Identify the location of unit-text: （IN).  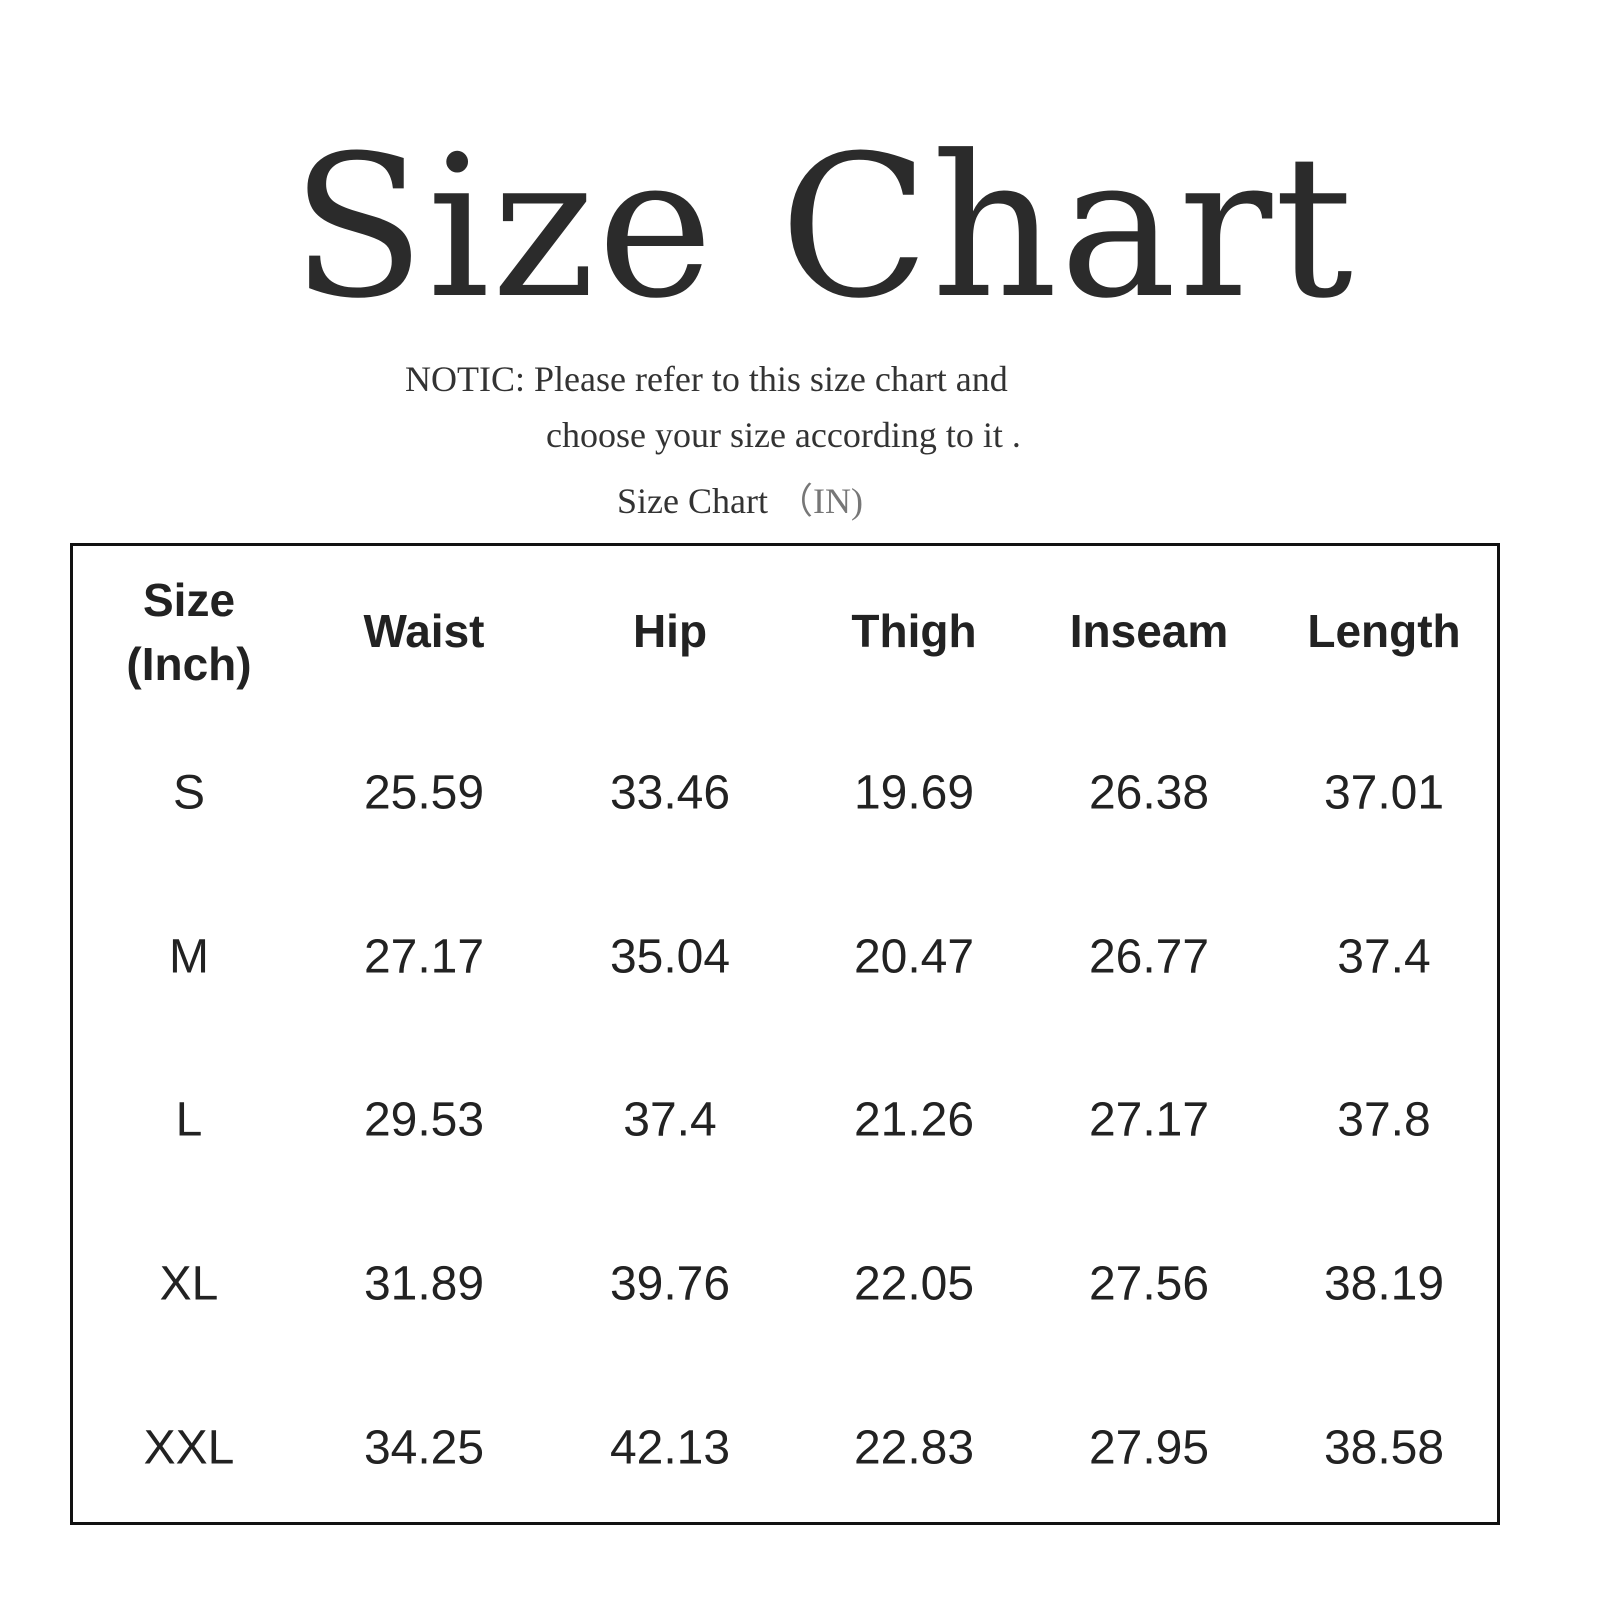
(819, 501).